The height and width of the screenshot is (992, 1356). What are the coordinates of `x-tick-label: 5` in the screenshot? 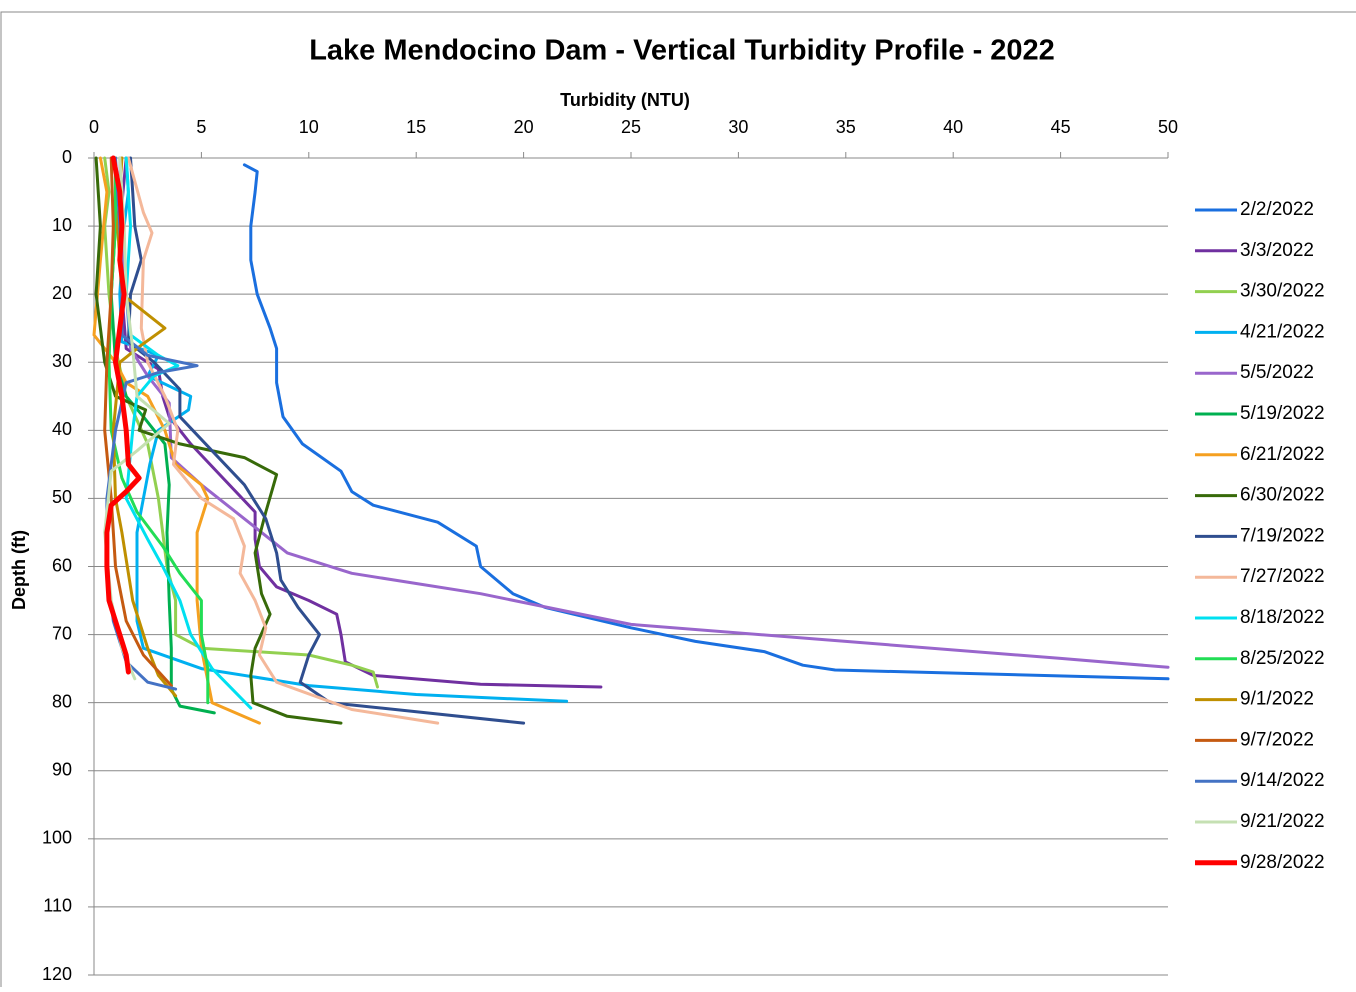 It's located at (201, 127).